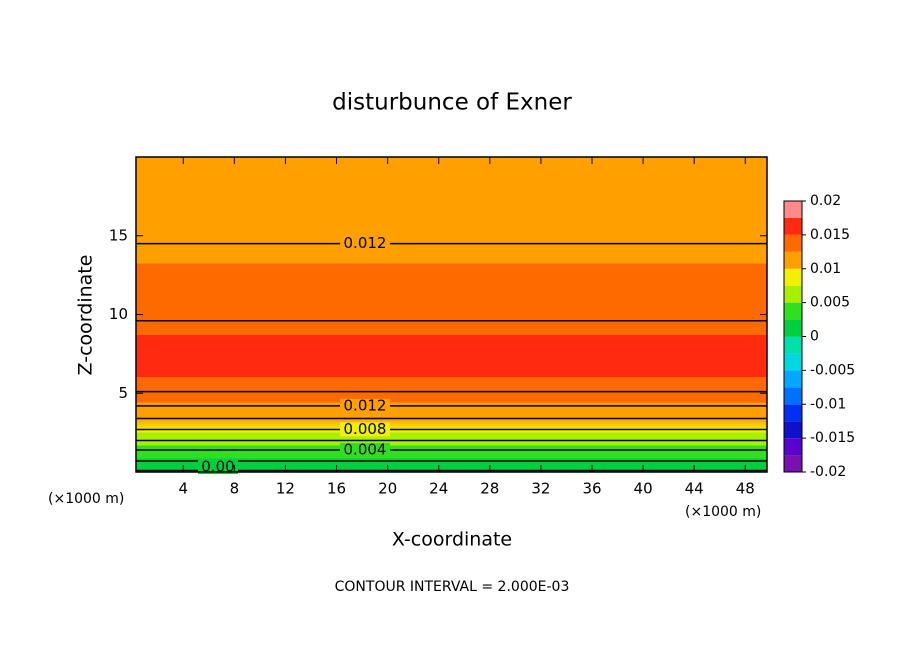 The image size is (904, 654). Describe the element at coordinates (830, 303) in the screenshot. I see `colorbar-tick-label: 0.005` at that location.